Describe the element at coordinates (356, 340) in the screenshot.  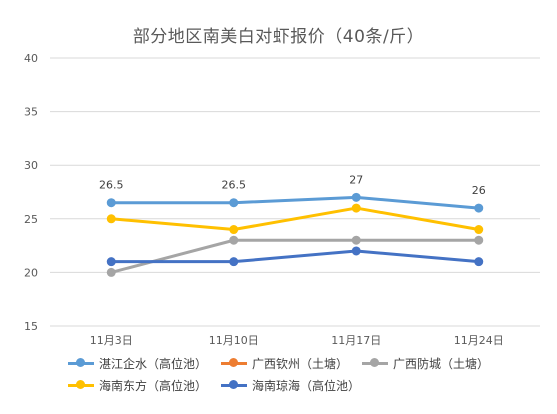
I see `x-tick-label: 11月17日` at that location.